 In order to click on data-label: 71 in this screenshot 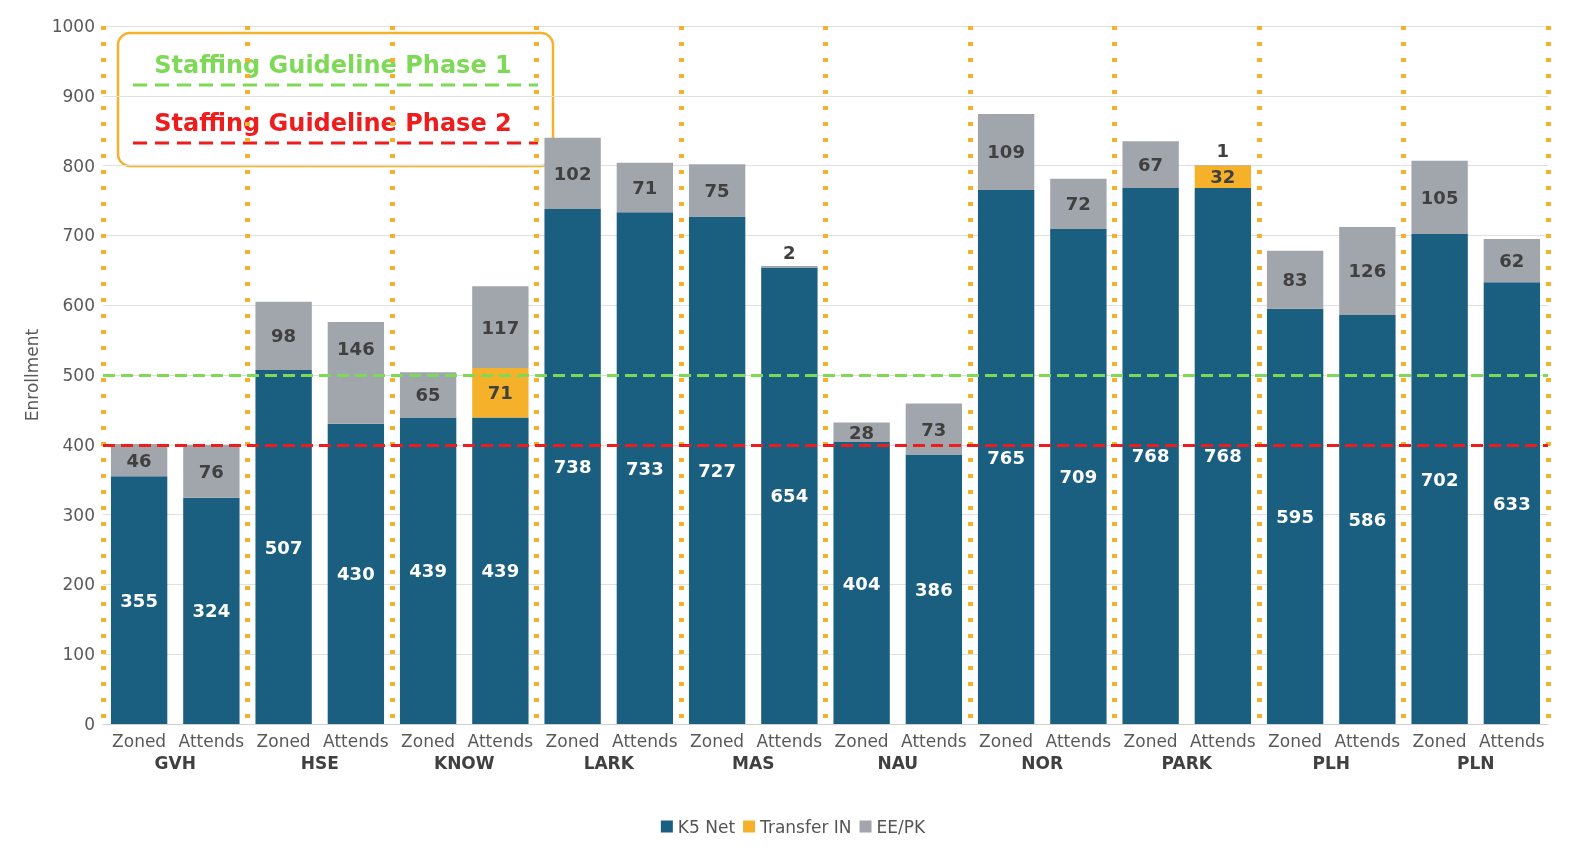, I will do `click(645, 188)`.